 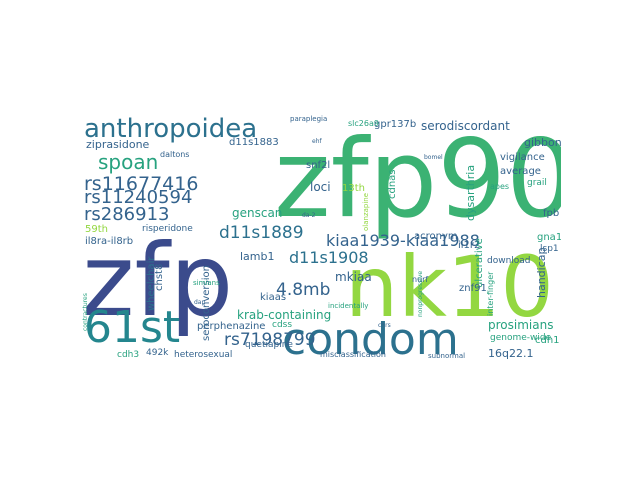 I want to click on word-spoan: spoan, so click(x=128, y=162).